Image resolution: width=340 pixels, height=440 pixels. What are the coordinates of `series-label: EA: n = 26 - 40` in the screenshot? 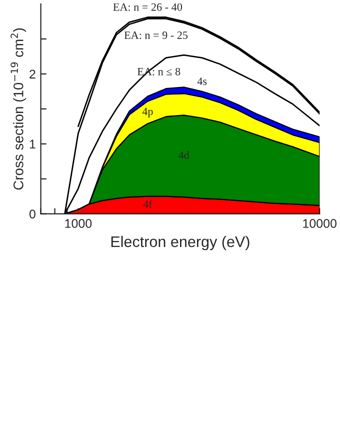 It's located at (147, 7).